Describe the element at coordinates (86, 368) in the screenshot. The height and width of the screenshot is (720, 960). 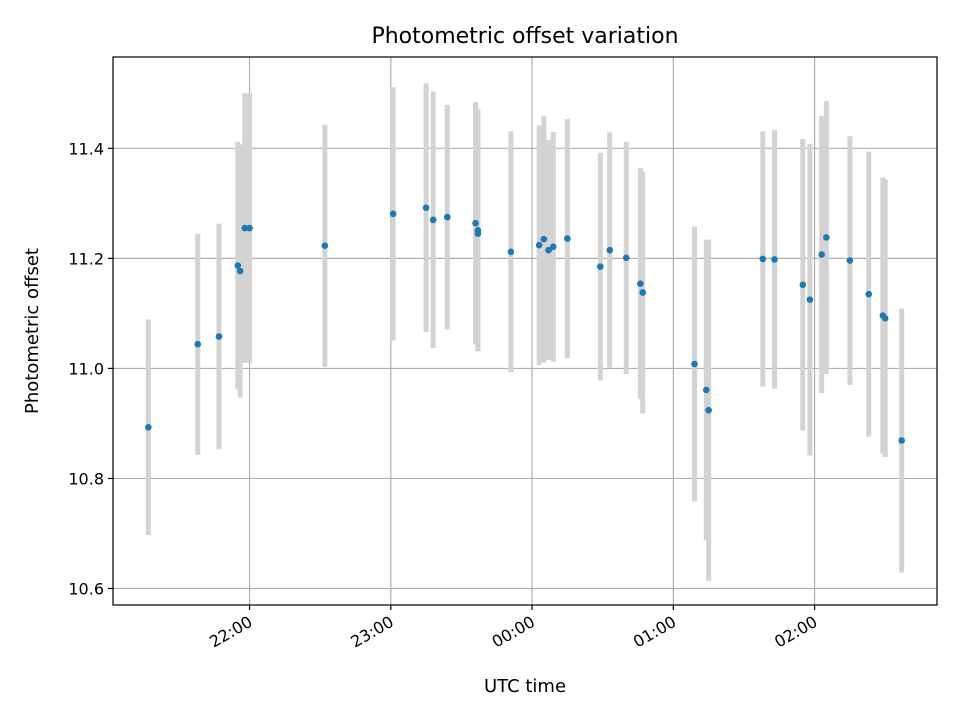
I see `y-tick-label: 11.0` at that location.